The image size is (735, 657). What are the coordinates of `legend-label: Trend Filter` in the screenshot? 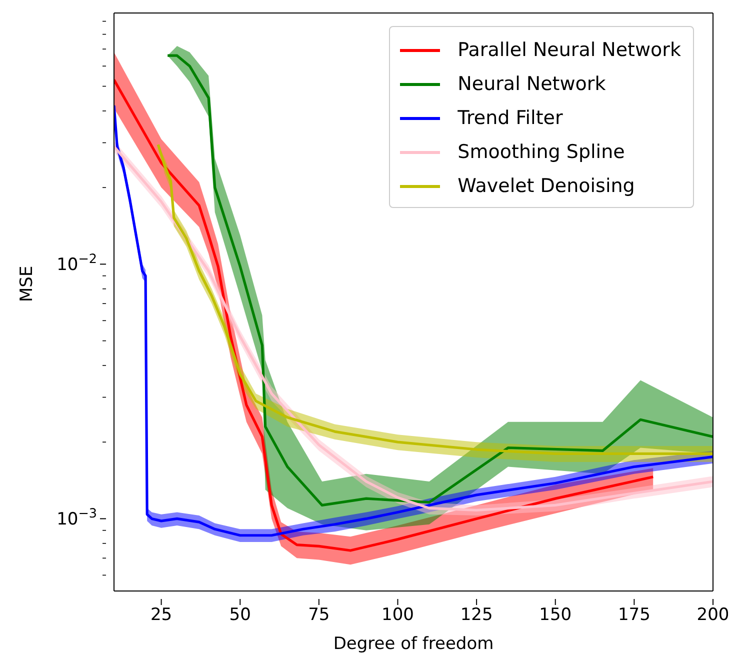 It's located at (510, 118).